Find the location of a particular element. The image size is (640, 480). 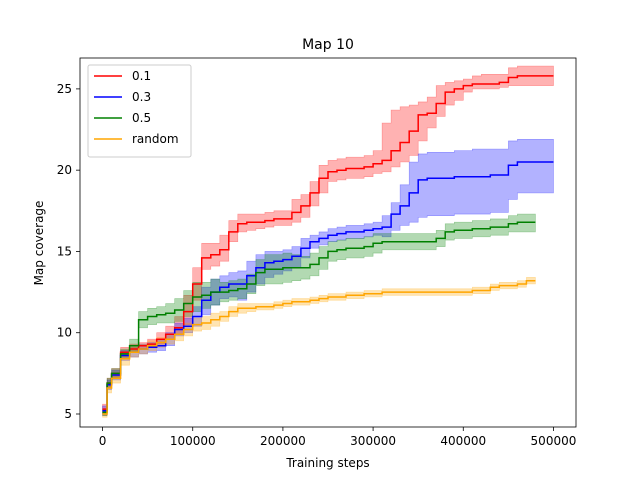

legend-entry-label: 0.1 is located at coordinates (141, 76).